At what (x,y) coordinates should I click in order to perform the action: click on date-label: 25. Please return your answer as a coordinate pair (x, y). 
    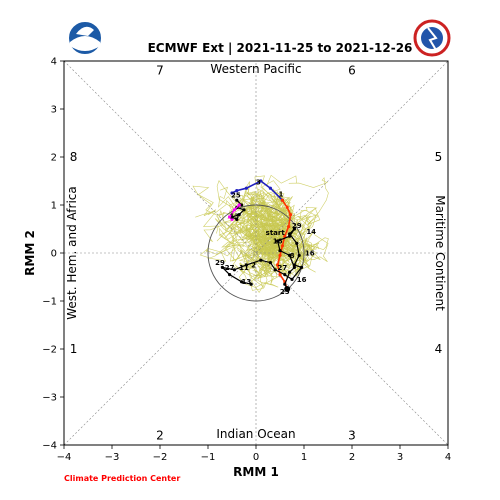
    Looking at the image, I should click on (236, 195).